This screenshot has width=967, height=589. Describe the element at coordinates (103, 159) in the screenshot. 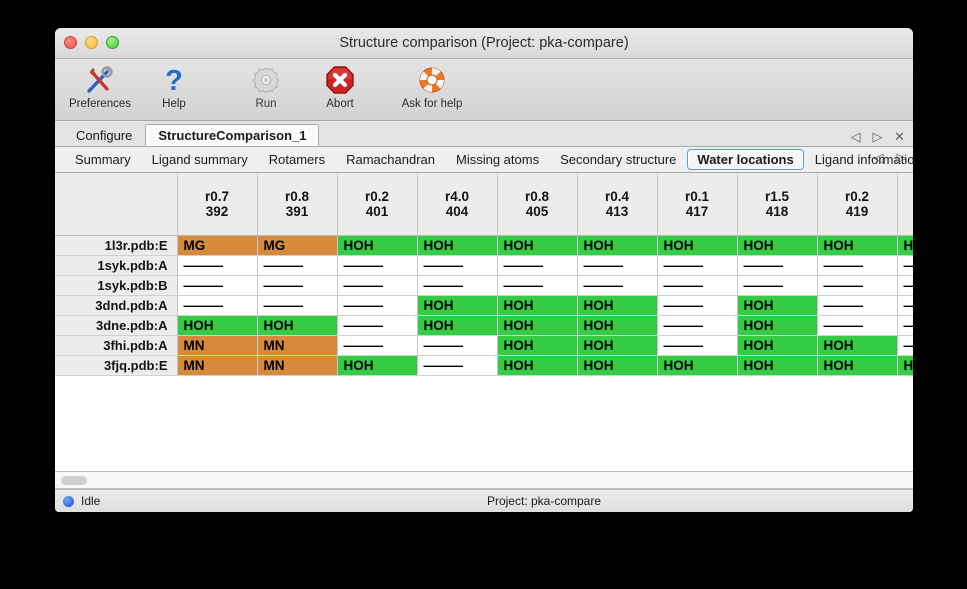

I see `sub-tab-summary: Summary` at that location.